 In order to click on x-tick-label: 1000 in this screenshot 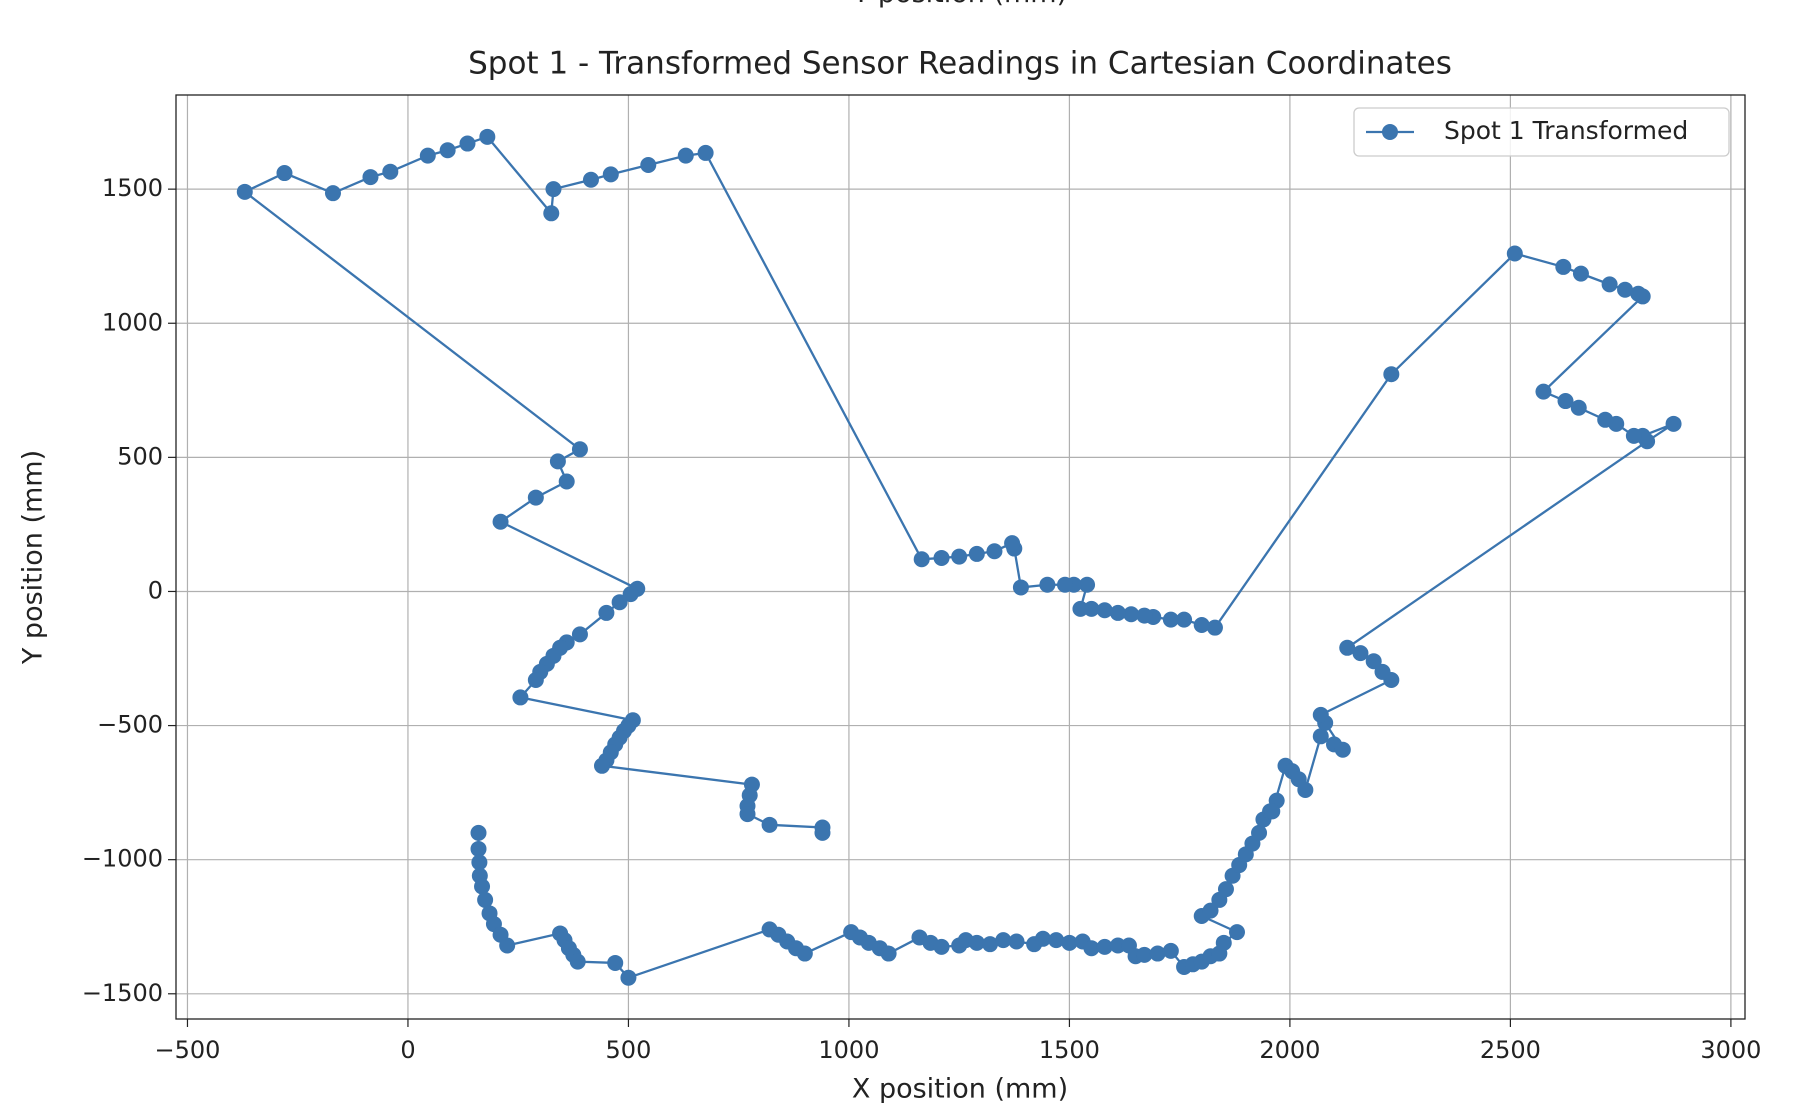, I will do `click(848, 1050)`.